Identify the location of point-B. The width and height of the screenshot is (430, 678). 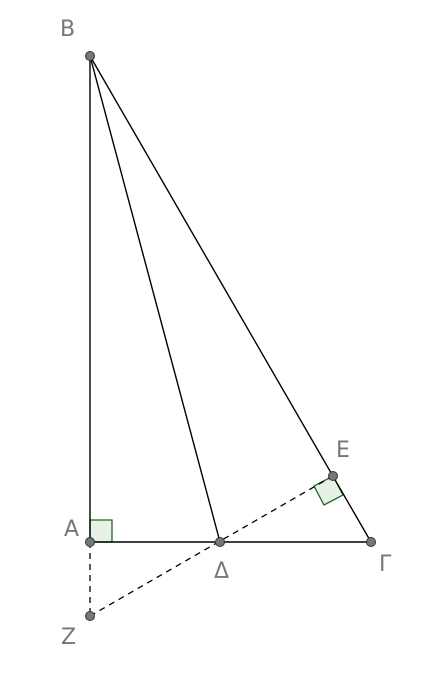
(90, 56).